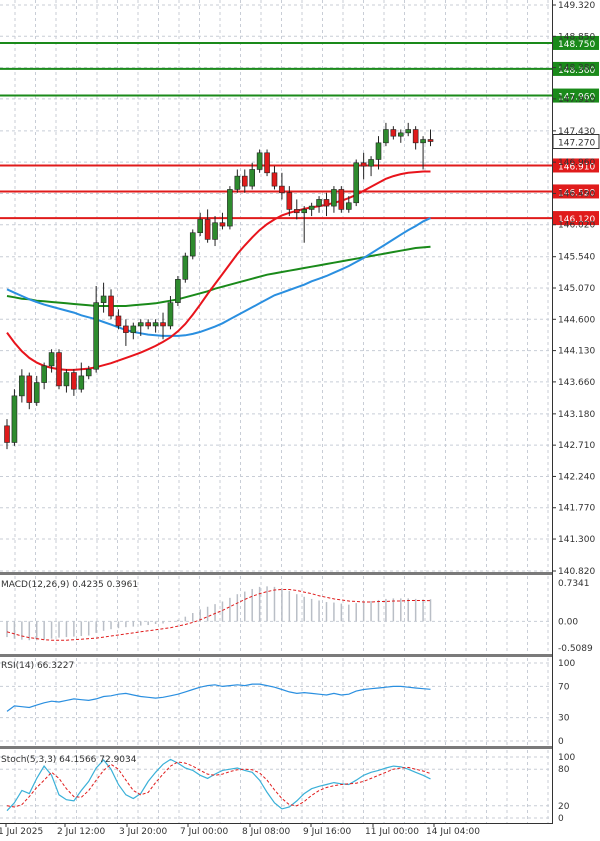  What do you see at coordinates (576, 163) in the screenshot?
I see `price-tick-label: 146.960` at bounding box center [576, 163].